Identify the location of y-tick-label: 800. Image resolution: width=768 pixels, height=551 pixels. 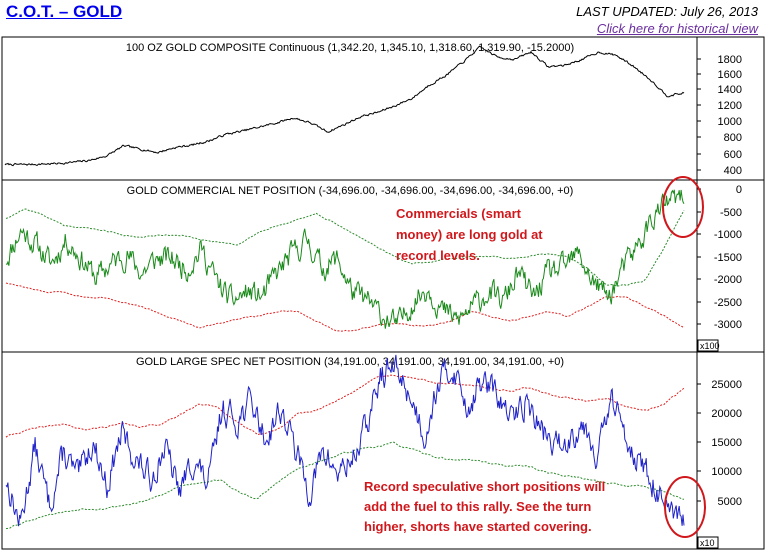
(733, 138).